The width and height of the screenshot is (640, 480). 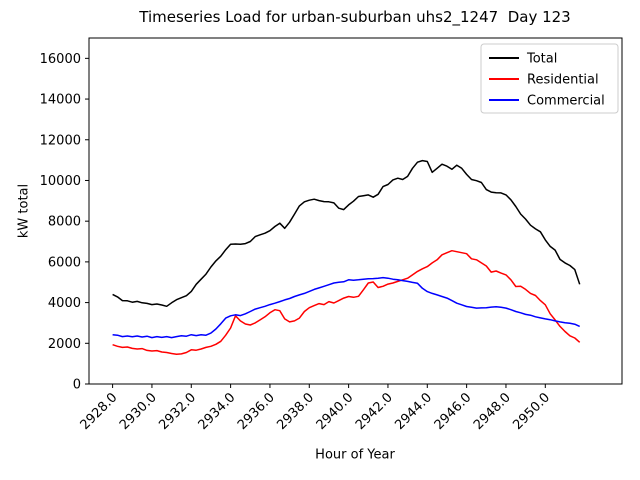 I want to click on svg-text: 2946.0, so click(x=453, y=411).